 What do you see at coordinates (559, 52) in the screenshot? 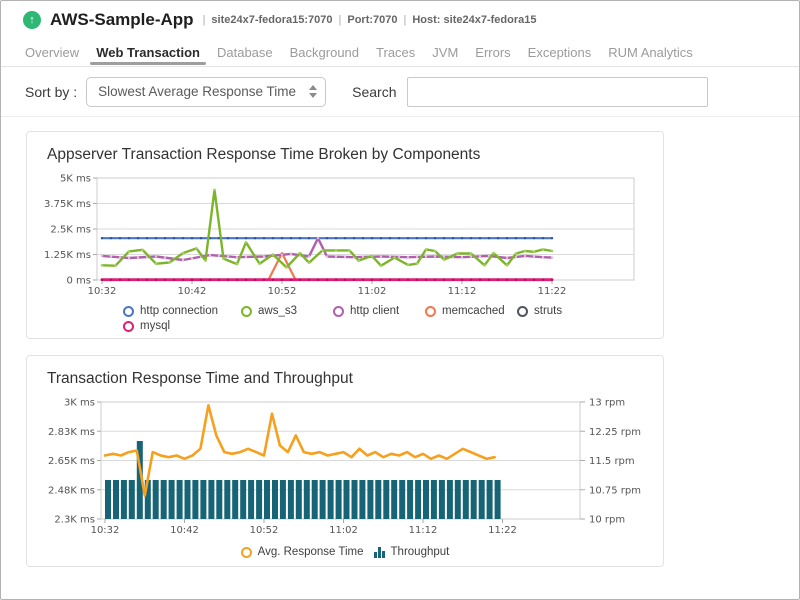
I see `tab-exceptions: Exceptions` at bounding box center [559, 52].